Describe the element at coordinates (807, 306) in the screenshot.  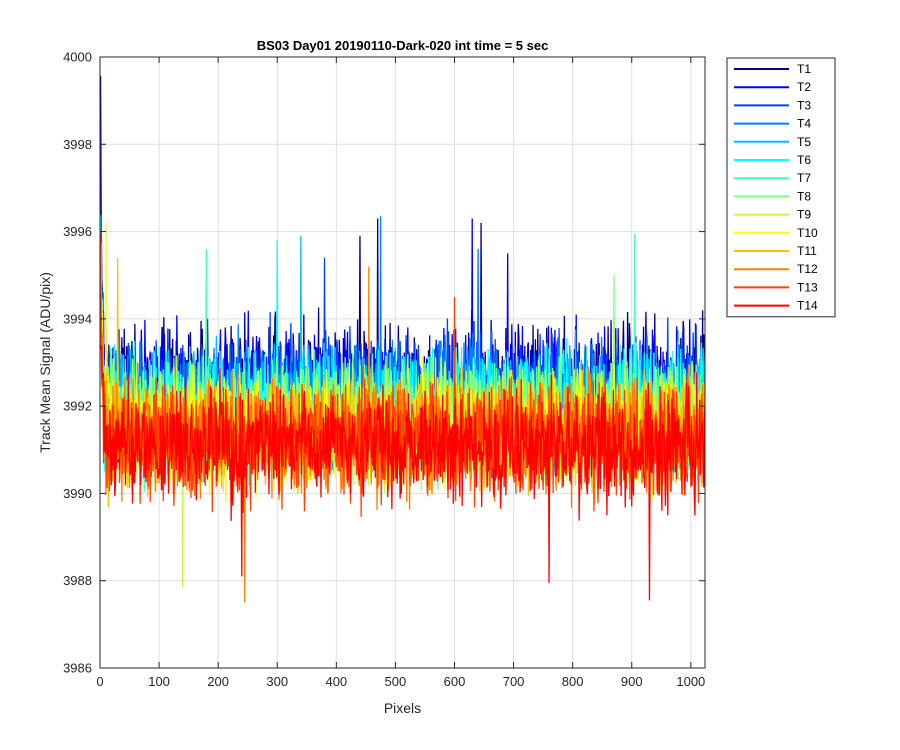
I see `legend-label-t14: T14` at that location.